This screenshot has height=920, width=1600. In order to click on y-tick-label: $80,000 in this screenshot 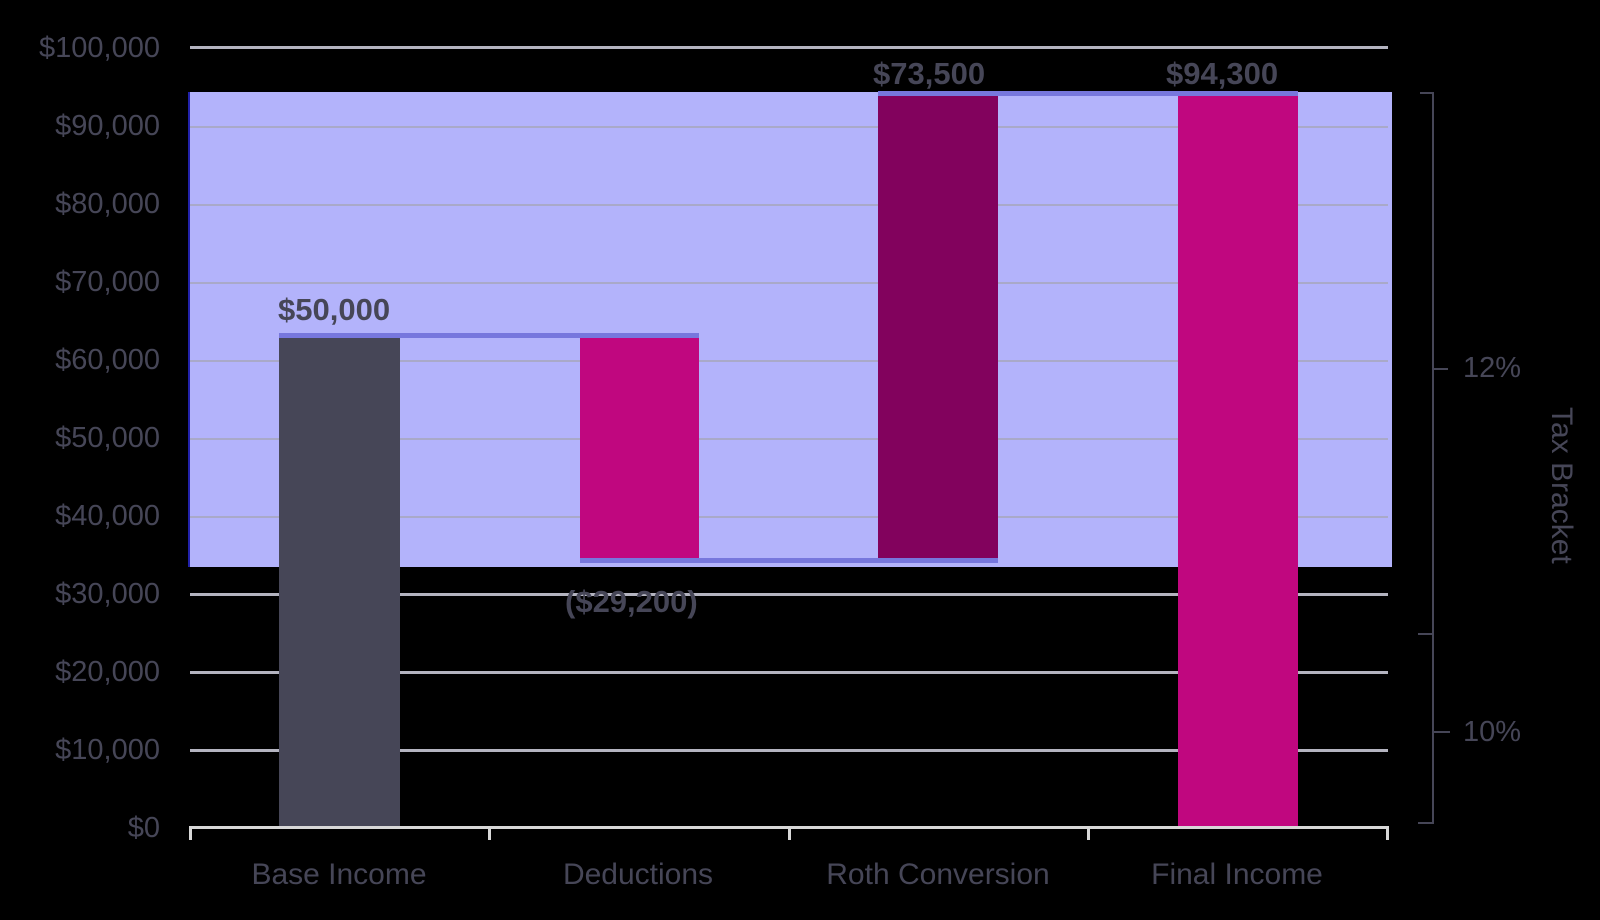, I will do `click(107, 204)`.